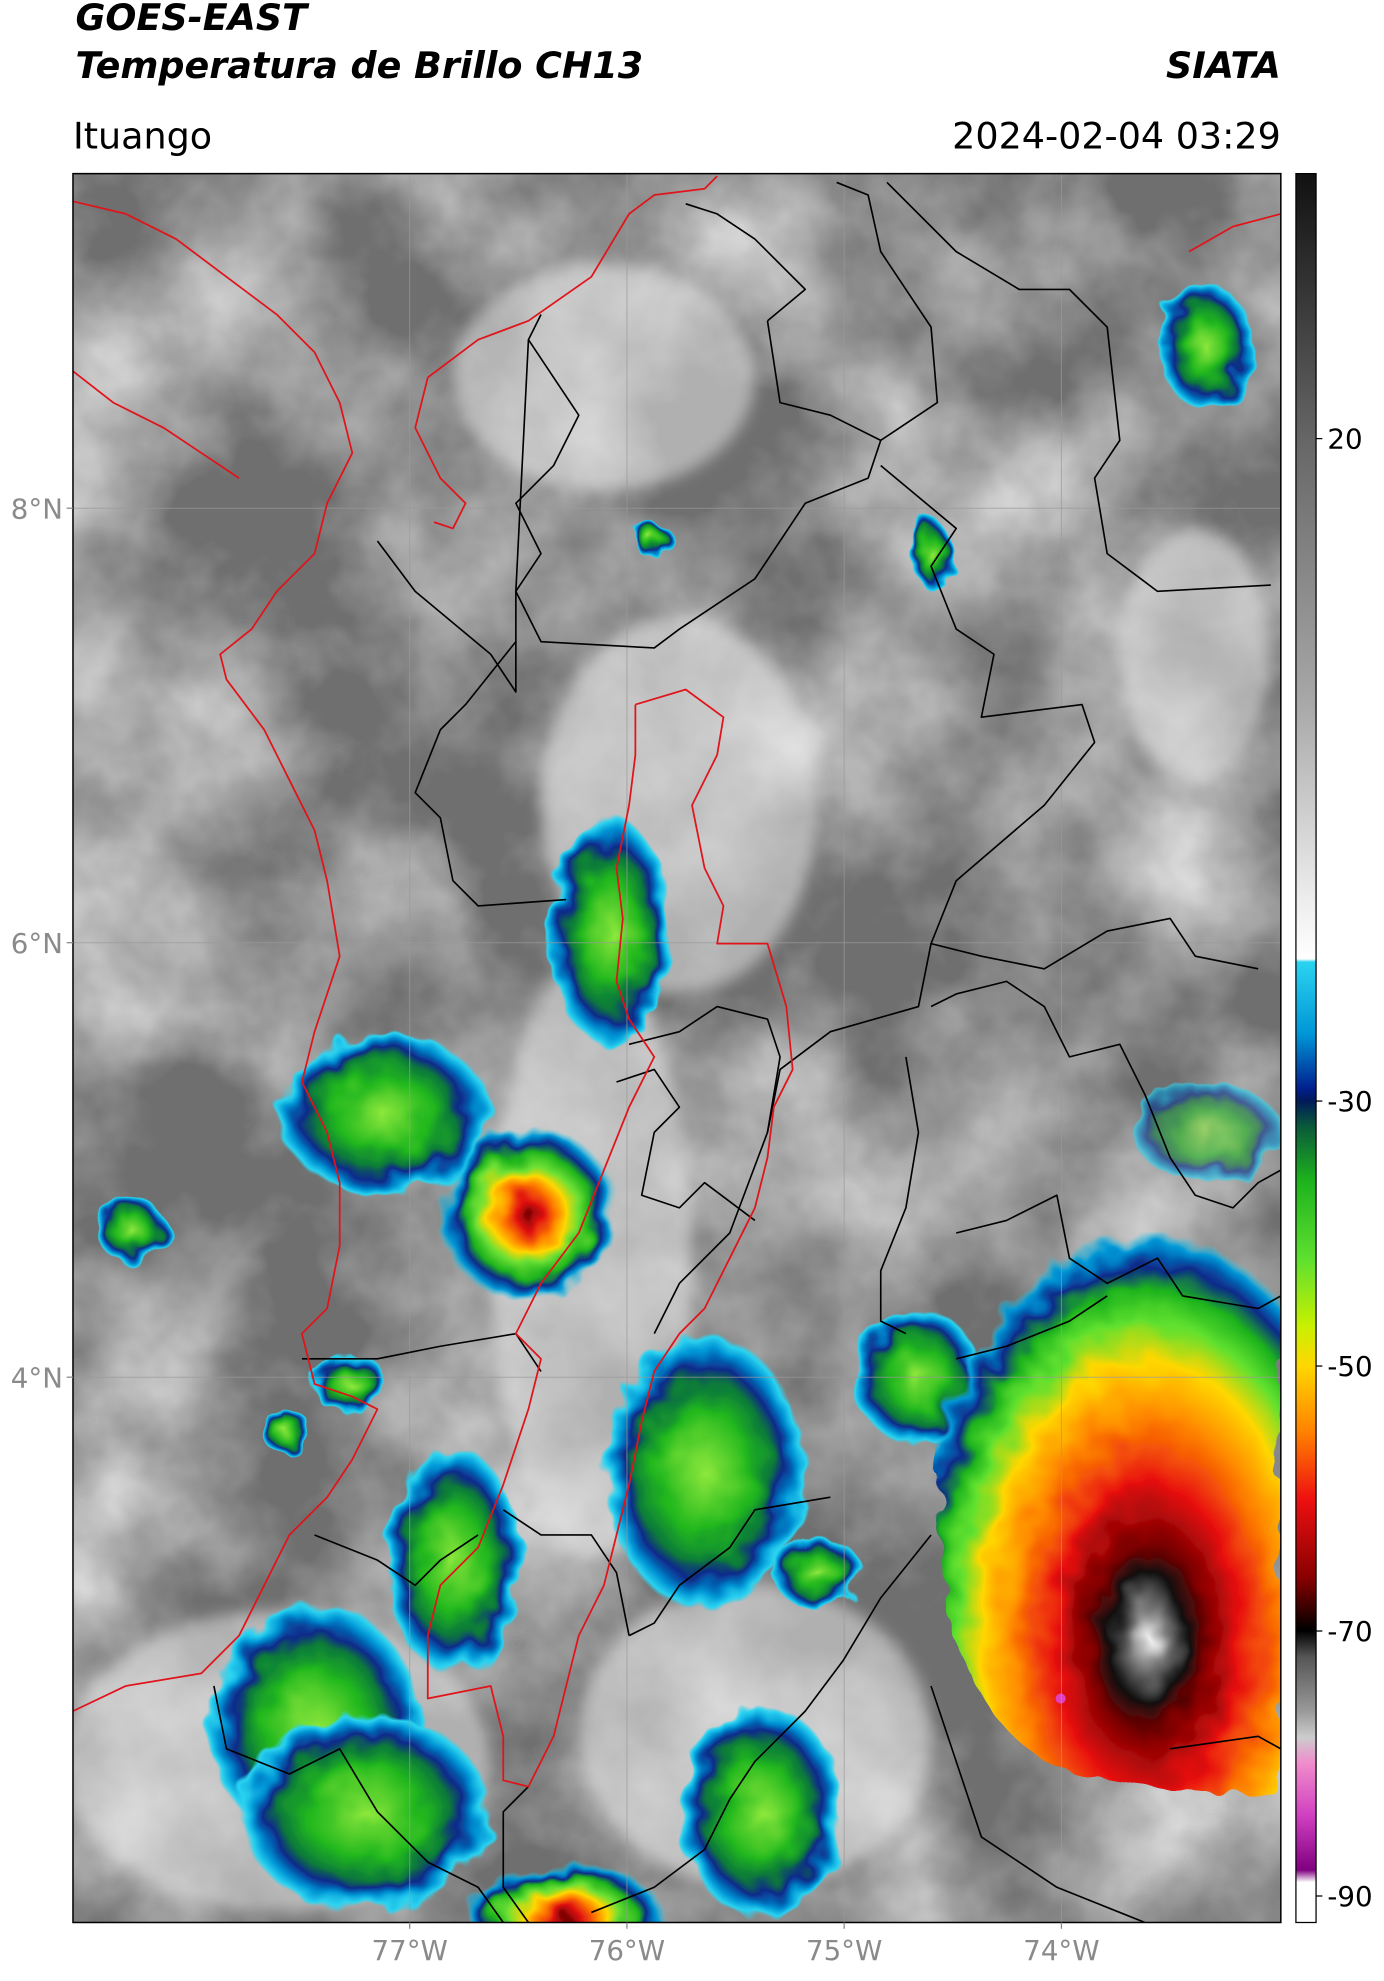 Image resolution: width=1384 pixels, height=1981 pixels. I want to click on lat-label: 4°N, so click(37, 1377).